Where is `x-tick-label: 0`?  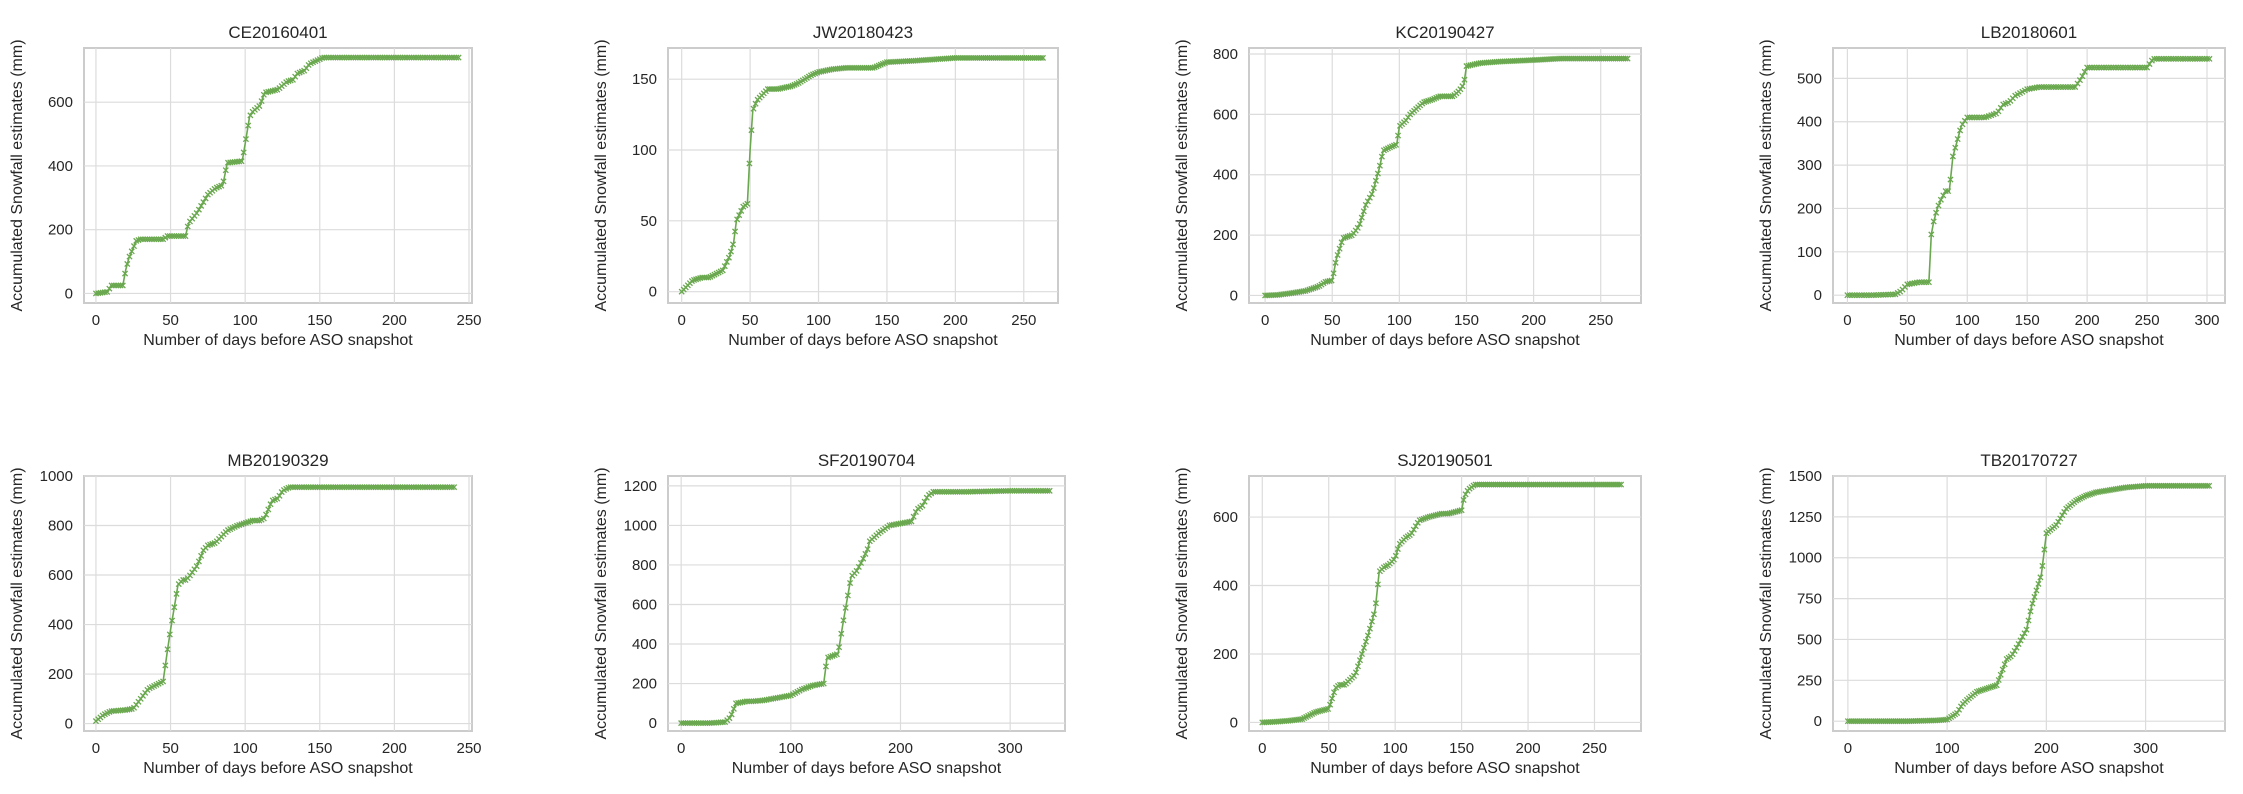
x-tick-label: 0 is located at coordinates (1265, 320).